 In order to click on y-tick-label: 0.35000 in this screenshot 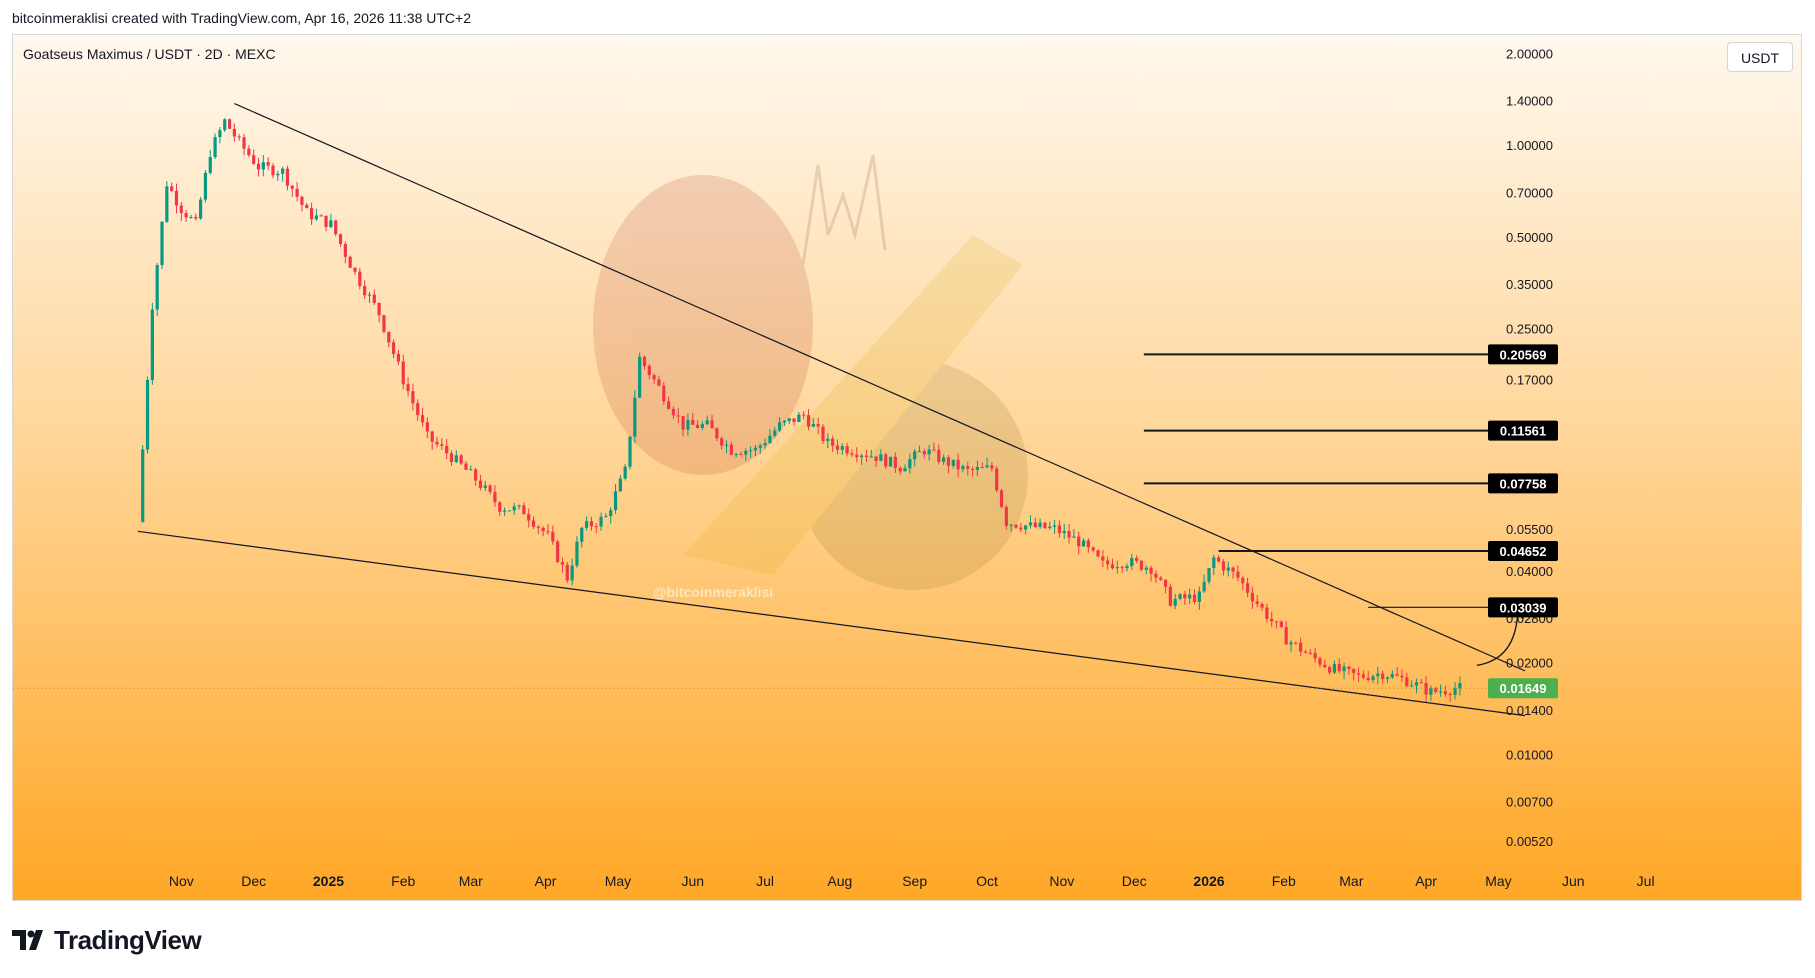, I will do `click(1529, 284)`.